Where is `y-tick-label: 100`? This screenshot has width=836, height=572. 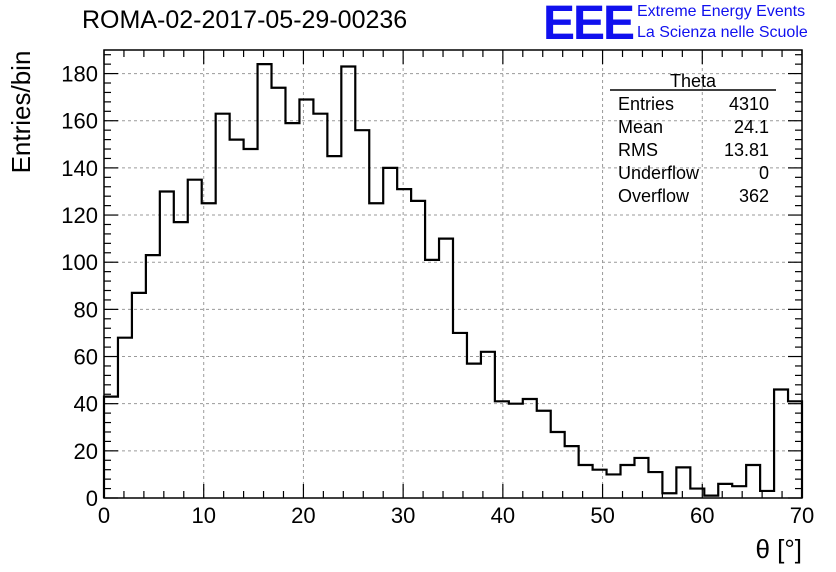 y-tick-label: 100 is located at coordinates (79, 262).